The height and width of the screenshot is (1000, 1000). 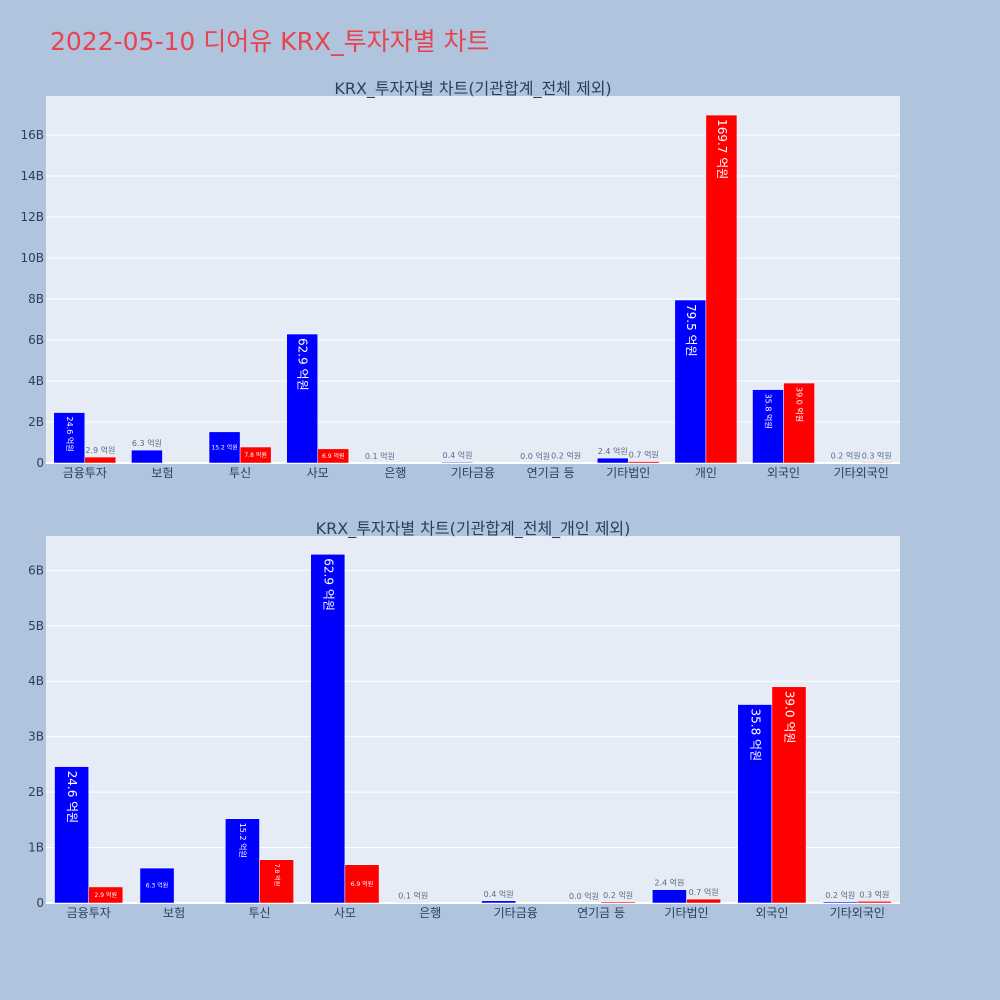 What do you see at coordinates (395, 472) in the screenshot?
I see `x-tick-label: 은행` at bounding box center [395, 472].